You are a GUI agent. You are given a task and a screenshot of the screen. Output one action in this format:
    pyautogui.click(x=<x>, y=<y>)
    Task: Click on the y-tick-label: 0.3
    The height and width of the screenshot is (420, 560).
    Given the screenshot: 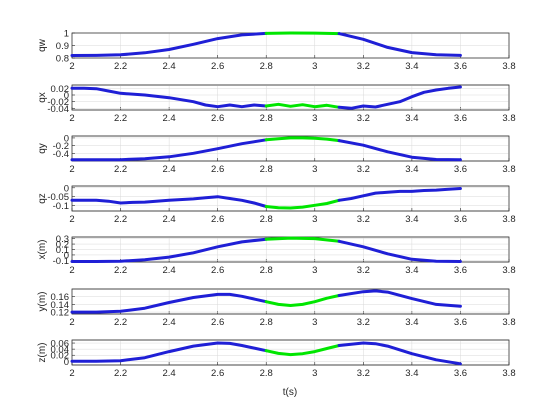 What is the action you would take?
    pyautogui.click(x=62, y=239)
    